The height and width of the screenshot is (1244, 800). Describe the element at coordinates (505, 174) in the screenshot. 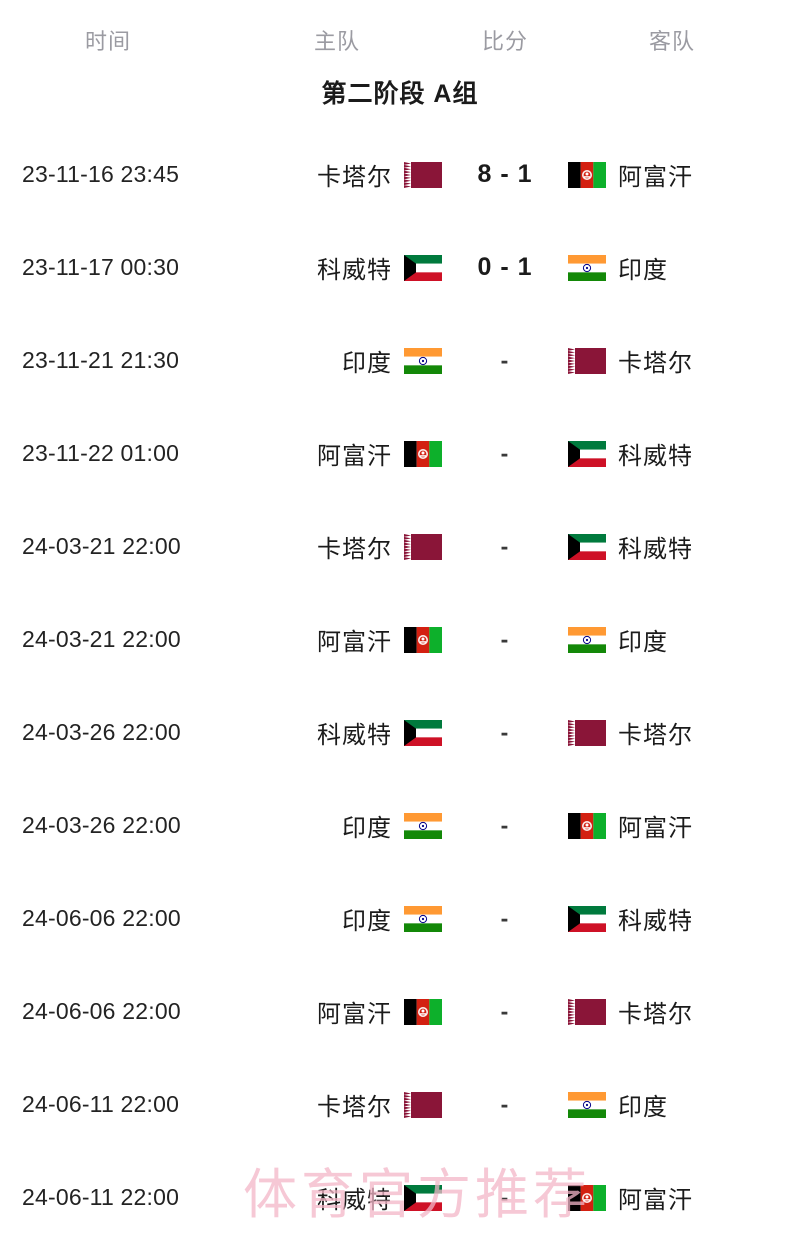

I see `match-score: 8 - 1` at that location.